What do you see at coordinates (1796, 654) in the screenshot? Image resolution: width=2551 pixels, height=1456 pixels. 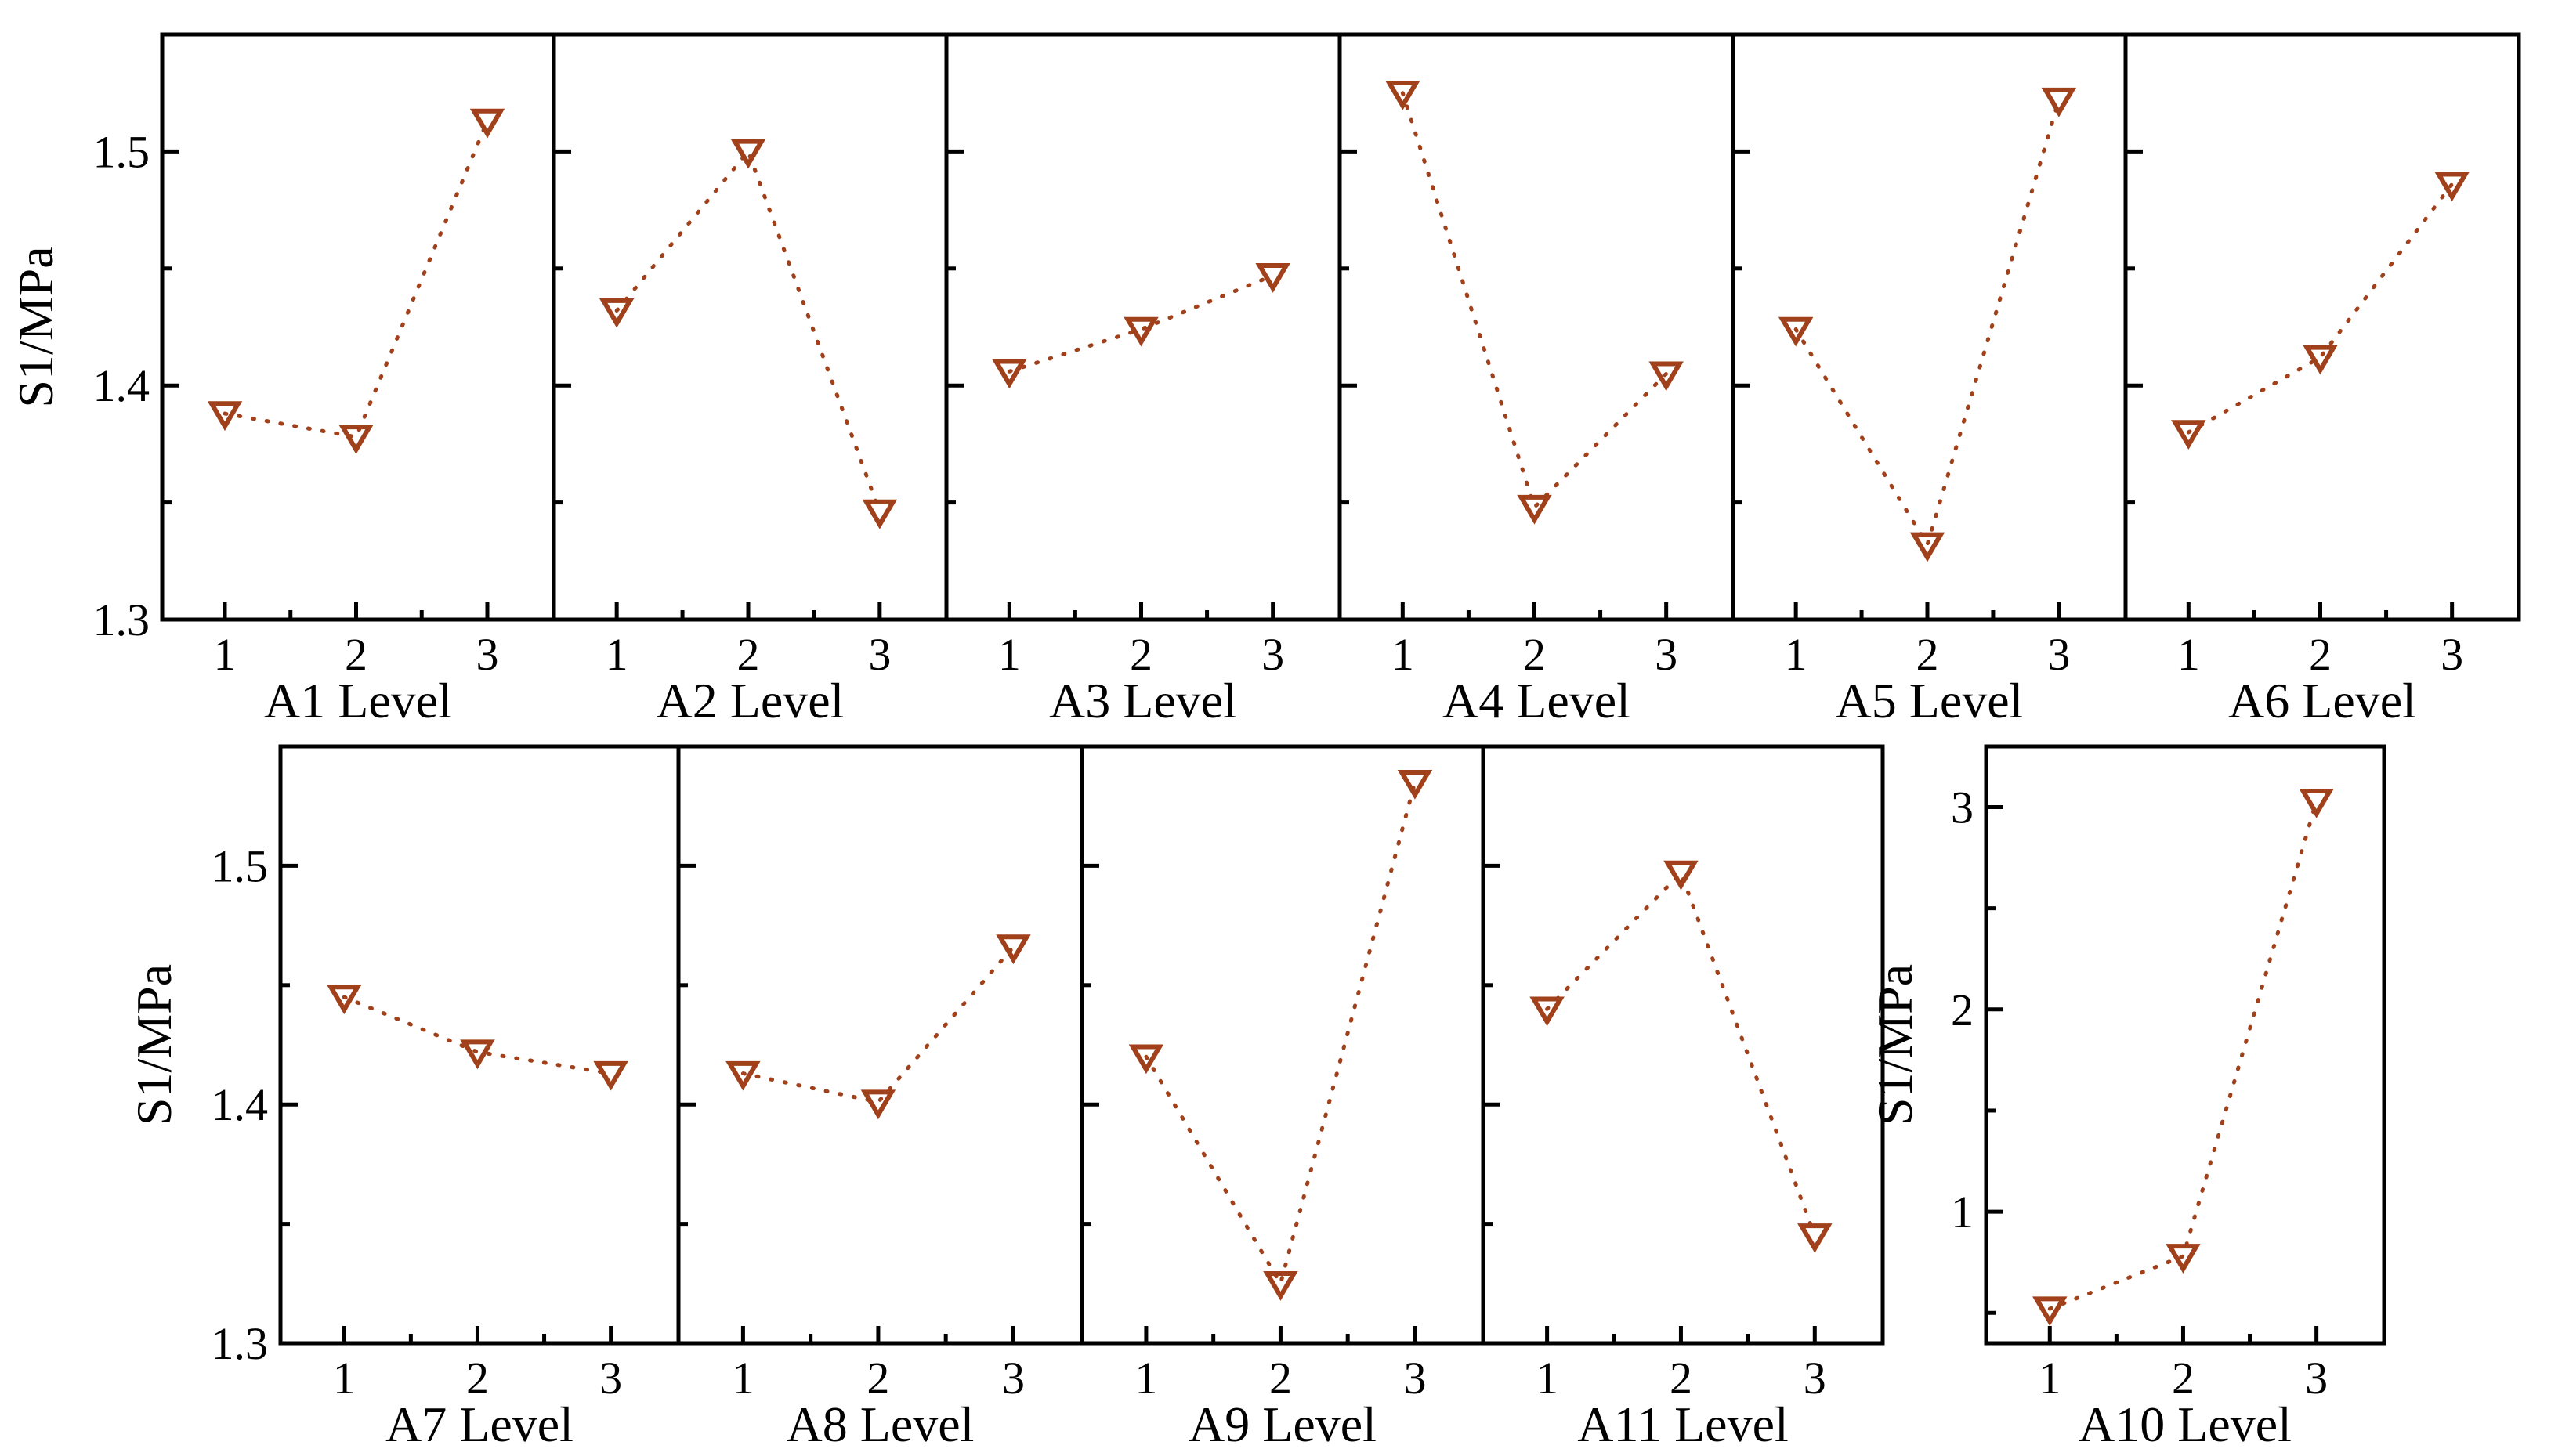 I see `panel-a5-xtick-label: 1` at bounding box center [1796, 654].